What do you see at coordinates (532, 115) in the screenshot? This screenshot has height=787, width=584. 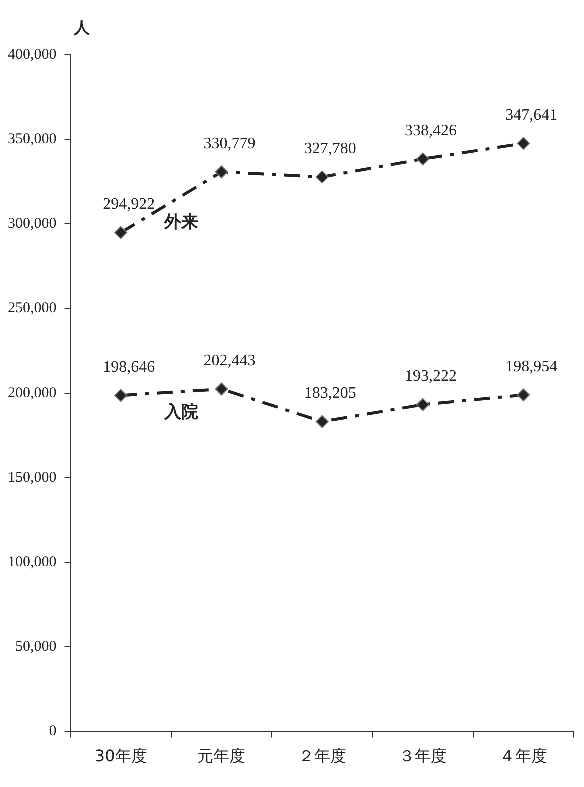 I see `data-label: 347,641` at bounding box center [532, 115].